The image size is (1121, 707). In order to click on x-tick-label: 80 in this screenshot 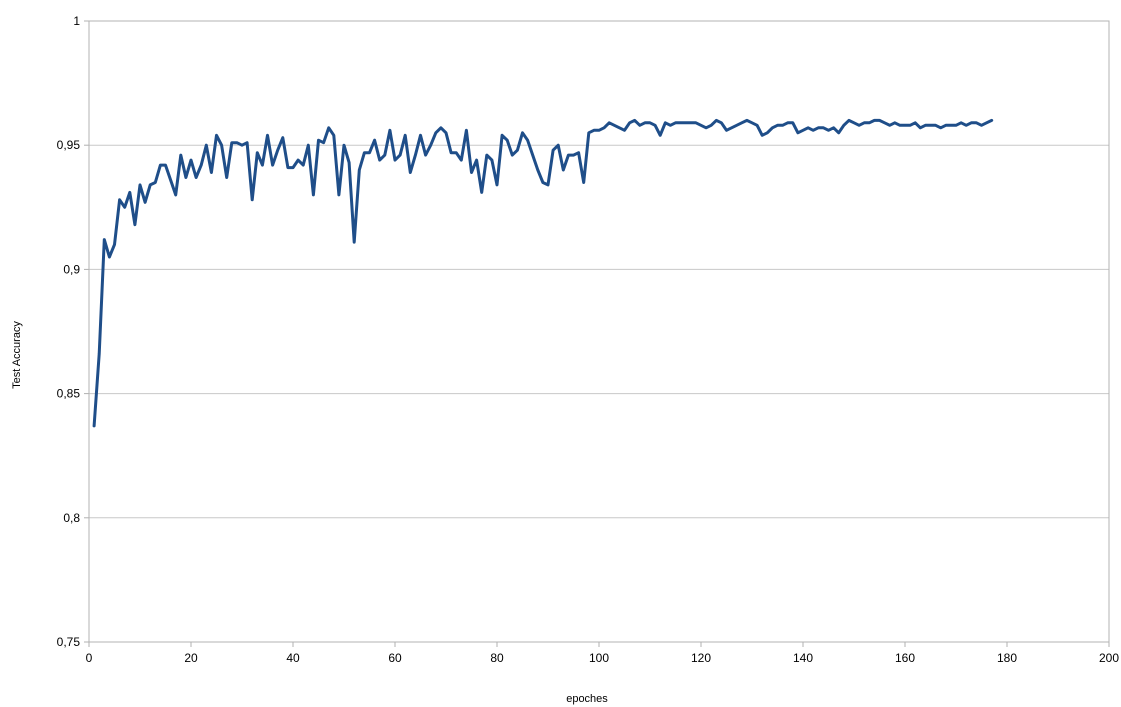, I will do `click(497, 658)`.